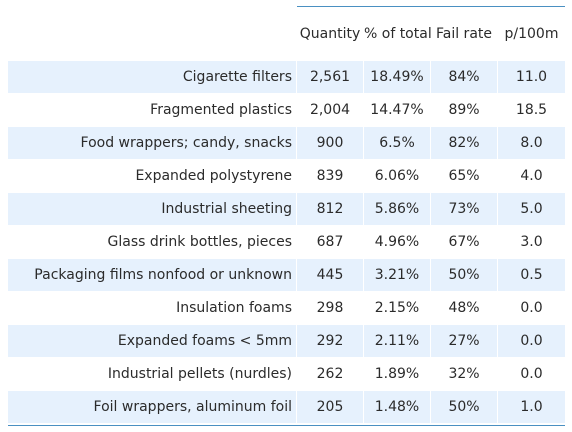 This screenshot has width=572, height=432. Describe the element at coordinates (531, 34) in the screenshot. I see `header-pieces-per-100m: p/100m` at that location.